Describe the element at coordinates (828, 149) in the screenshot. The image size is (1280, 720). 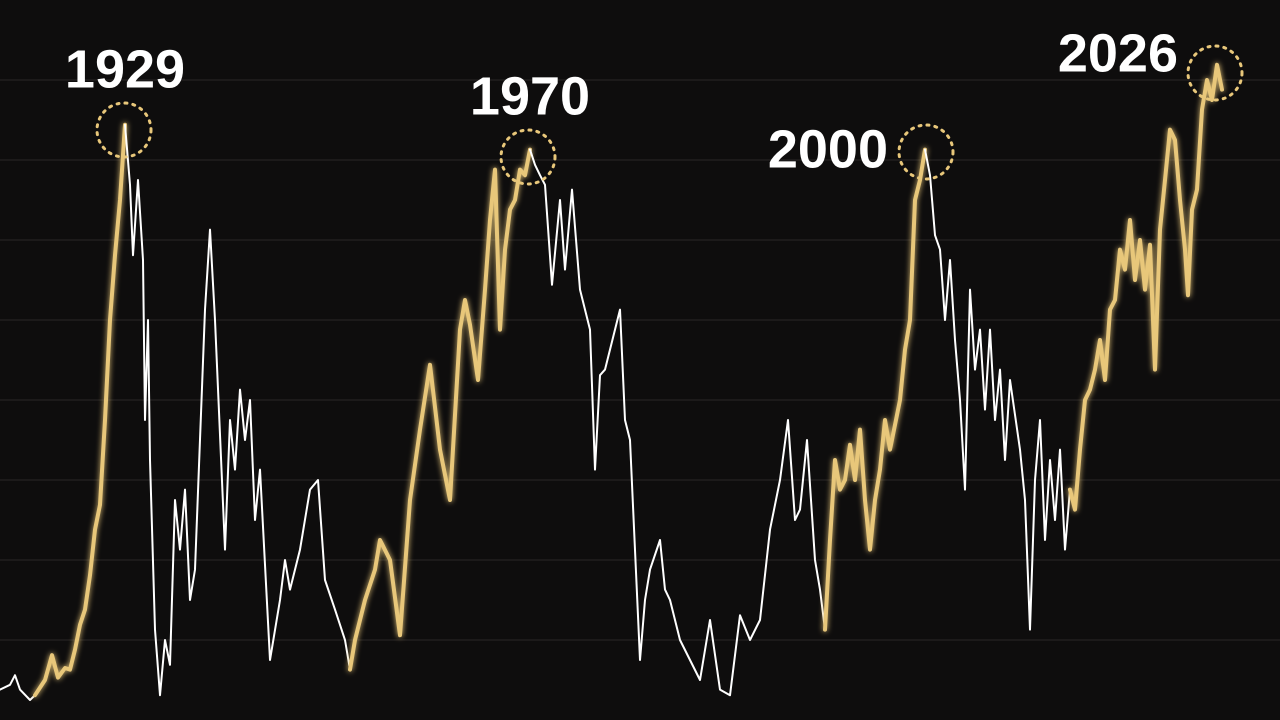
I see `annotation: 2000` at that location.